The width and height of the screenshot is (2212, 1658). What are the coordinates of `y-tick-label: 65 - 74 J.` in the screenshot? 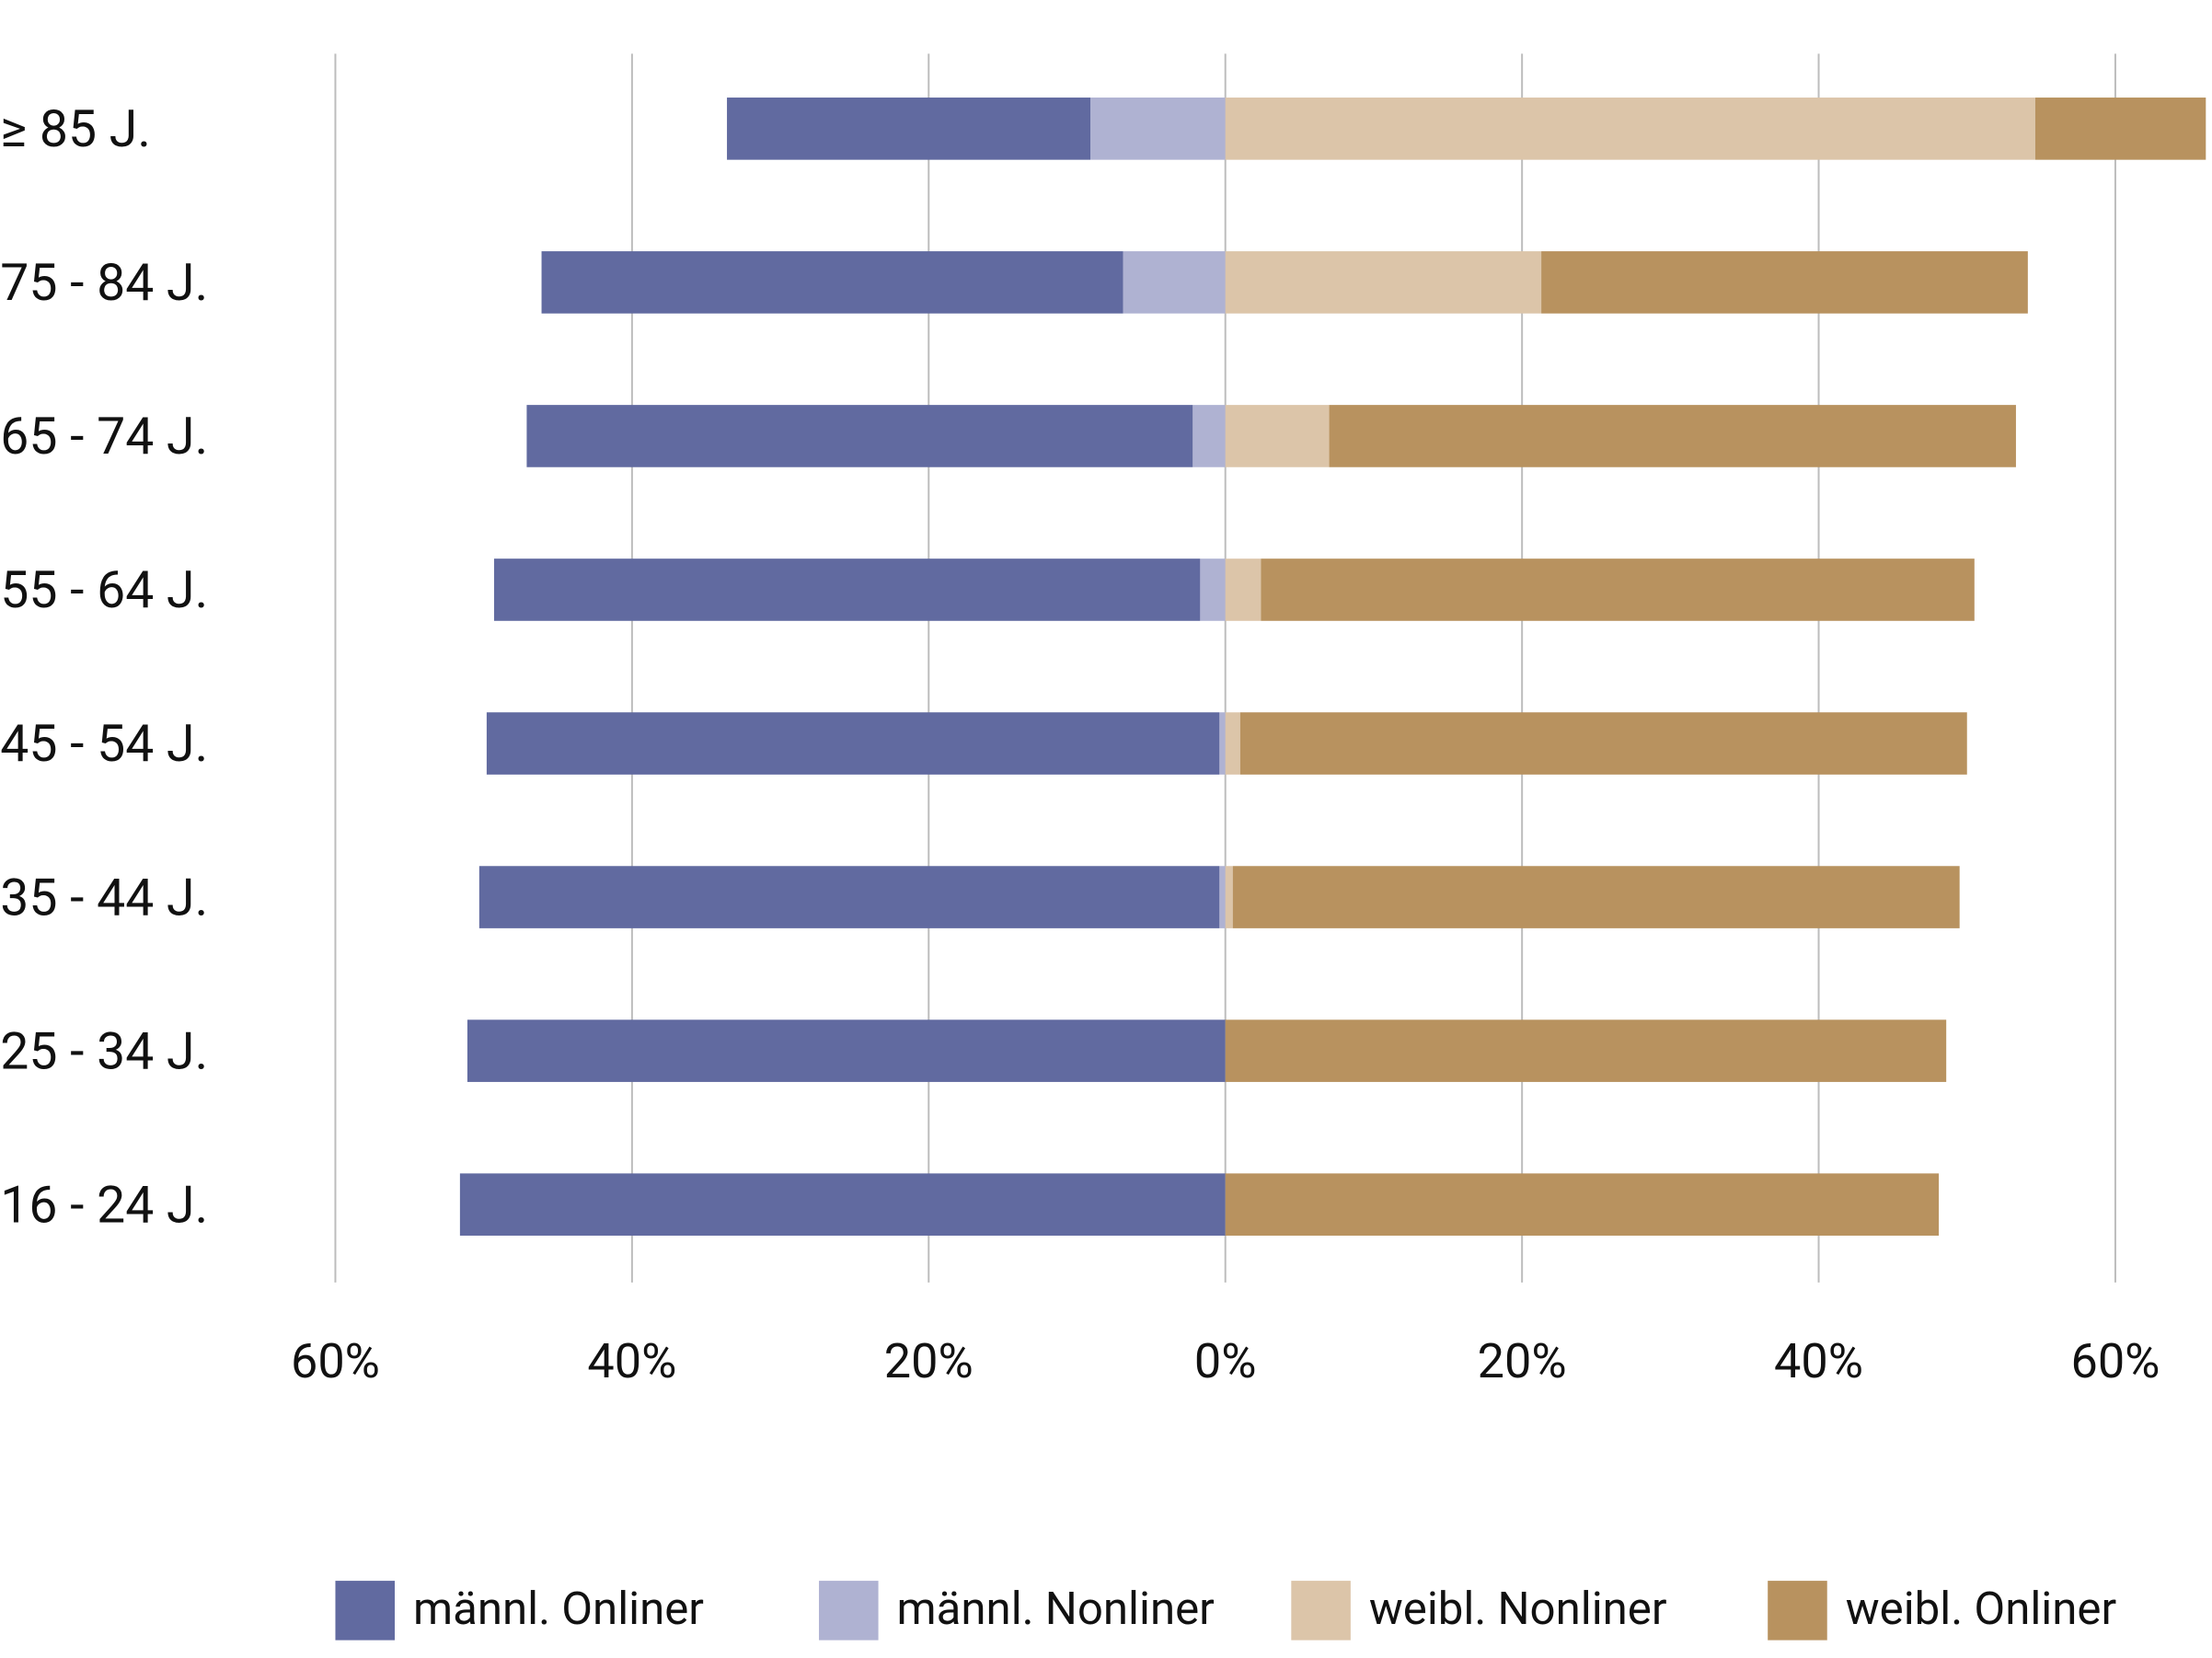 It's located at (104, 436).